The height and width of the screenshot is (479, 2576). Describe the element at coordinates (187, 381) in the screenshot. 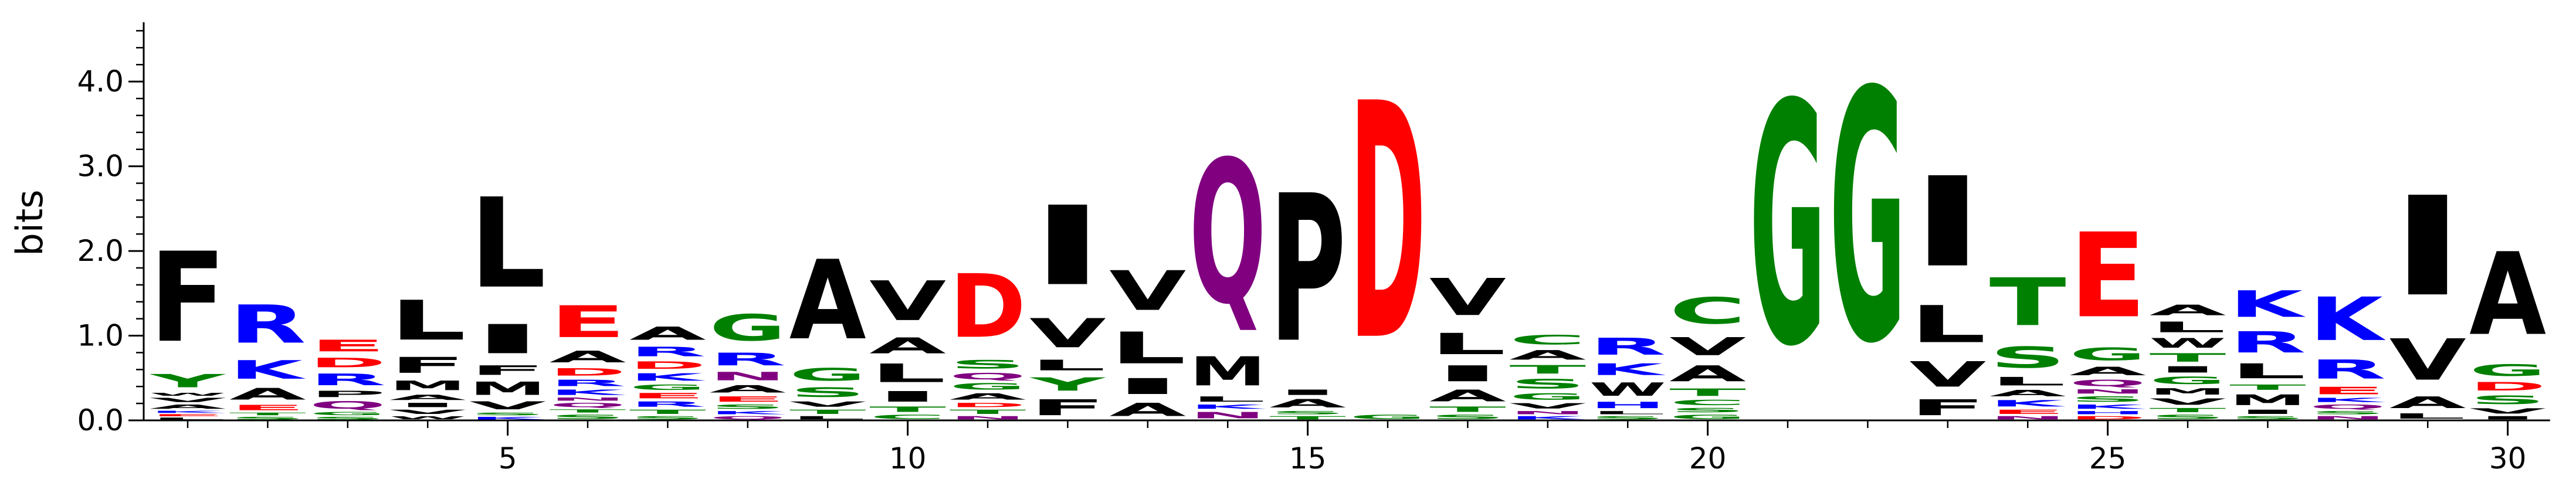

I see `logo-letter-Y: Y` at that location.